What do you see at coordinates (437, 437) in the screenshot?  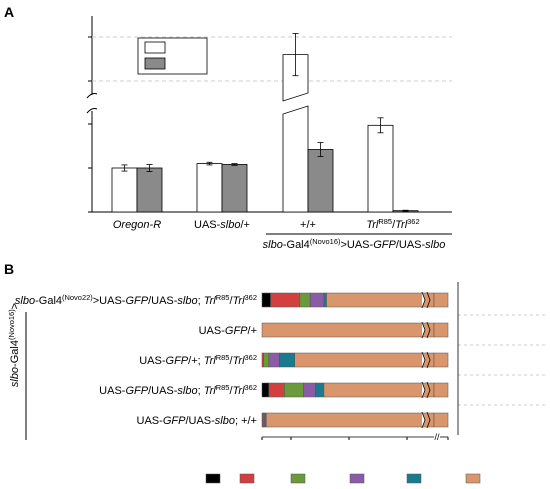 I see `x-axis-break: //` at bounding box center [437, 437].